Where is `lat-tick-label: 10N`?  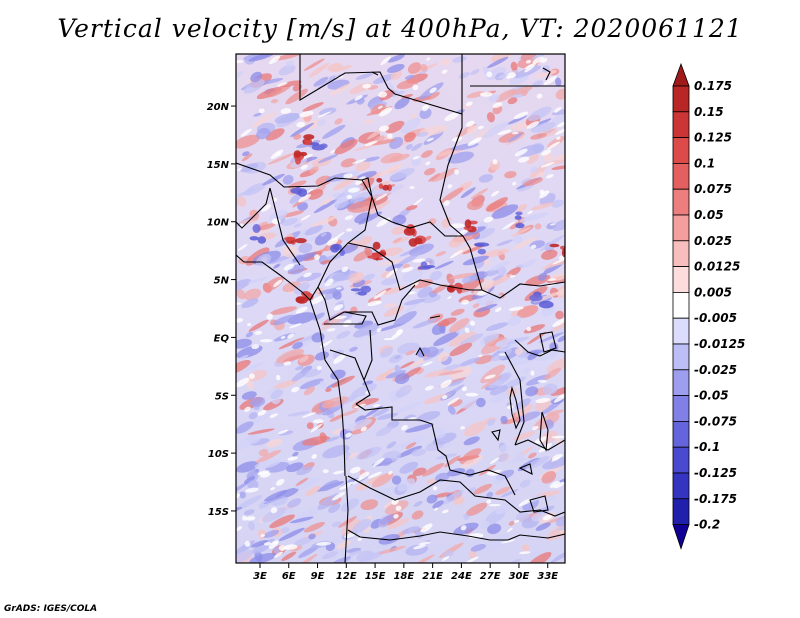
lat-tick-label: 10N is located at coordinates (218, 223).